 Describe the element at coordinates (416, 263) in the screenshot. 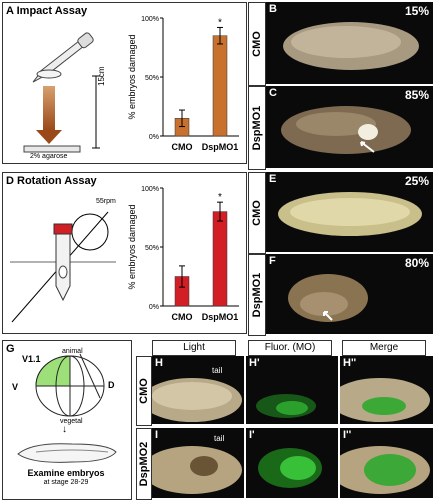

I see `percent-f: 80%` at that location.